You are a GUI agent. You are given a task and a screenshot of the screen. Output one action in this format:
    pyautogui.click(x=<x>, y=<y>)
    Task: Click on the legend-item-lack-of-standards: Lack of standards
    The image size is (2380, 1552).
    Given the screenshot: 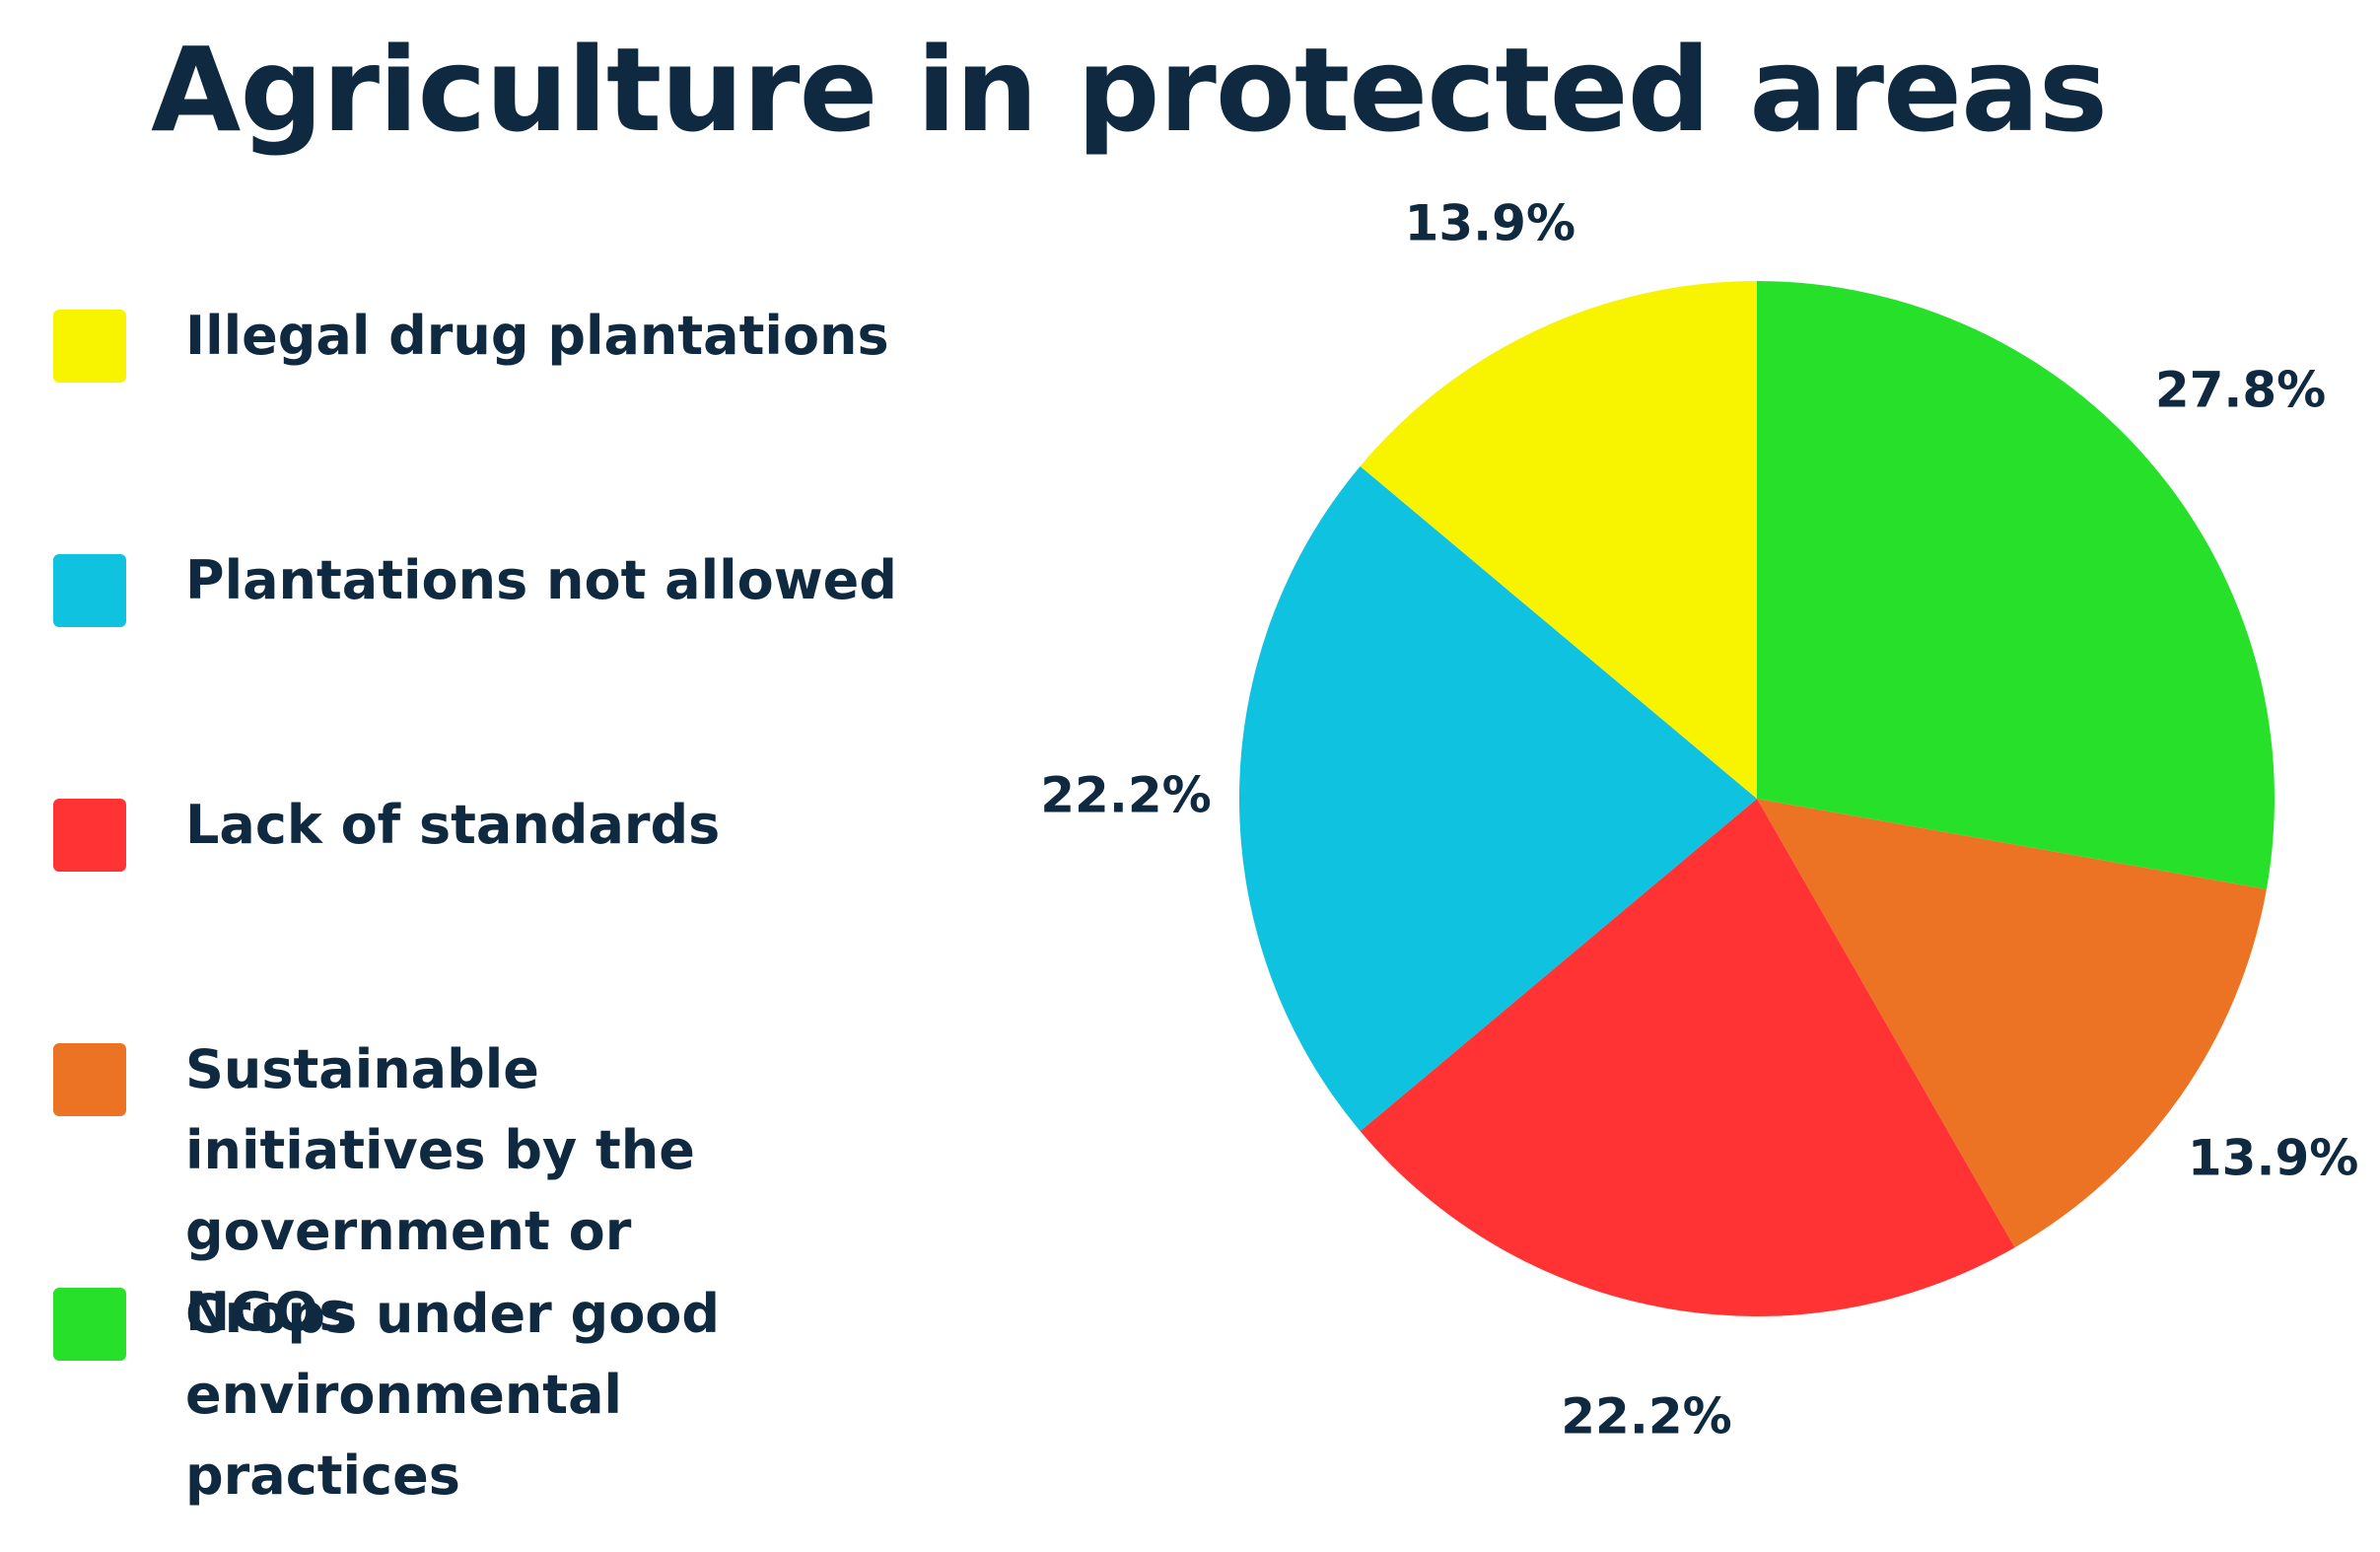 What is the action you would take?
    pyautogui.click(x=543, y=828)
    